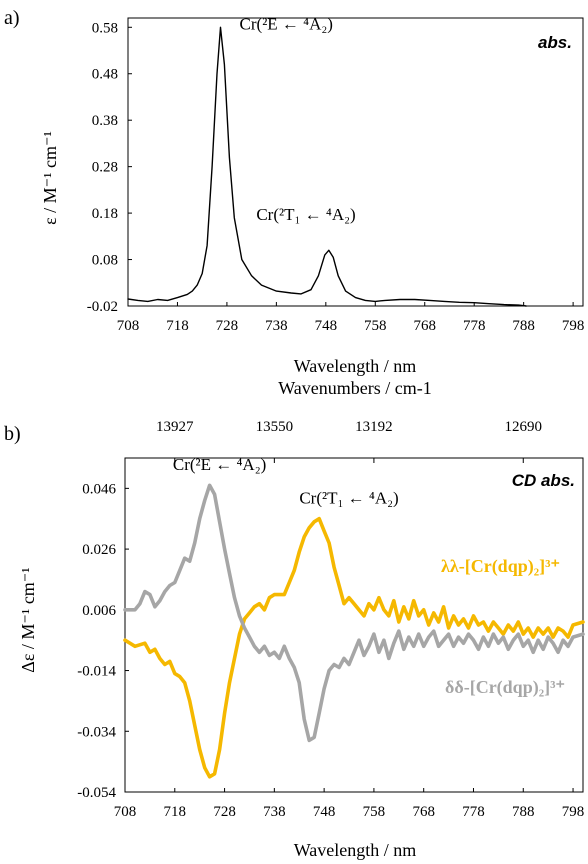  I want to click on y-tick-label: 0.026, so click(99, 550).